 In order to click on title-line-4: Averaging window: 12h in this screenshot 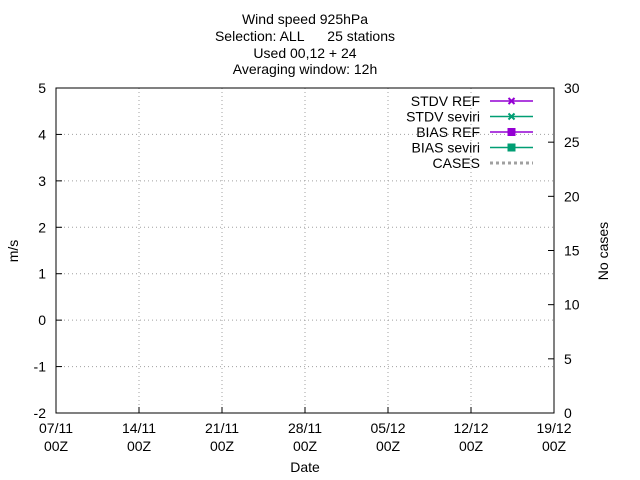, I will do `click(305, 69)`.